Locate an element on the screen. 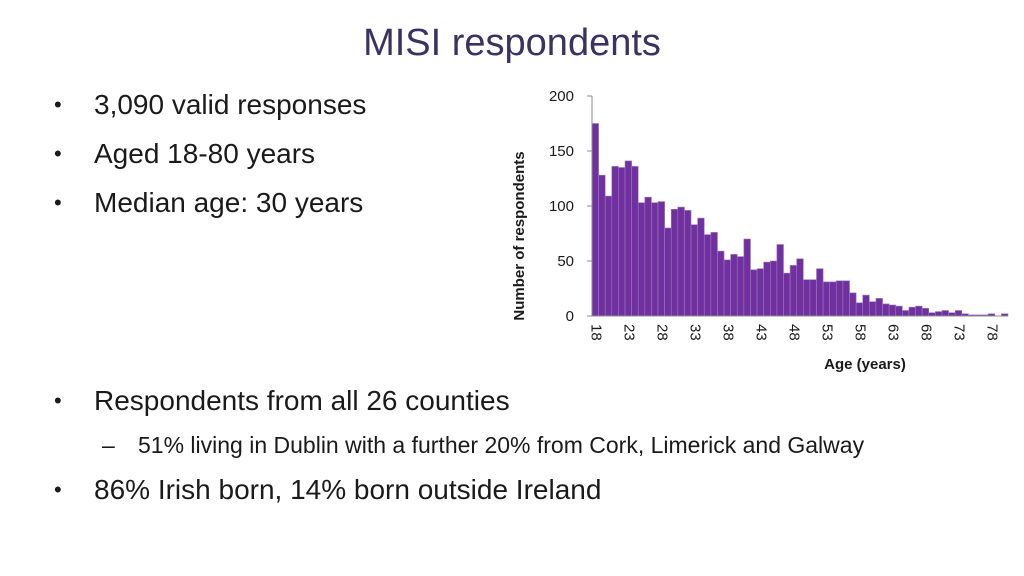  x-tick-label: 58 is located at coordinates (859, 332).